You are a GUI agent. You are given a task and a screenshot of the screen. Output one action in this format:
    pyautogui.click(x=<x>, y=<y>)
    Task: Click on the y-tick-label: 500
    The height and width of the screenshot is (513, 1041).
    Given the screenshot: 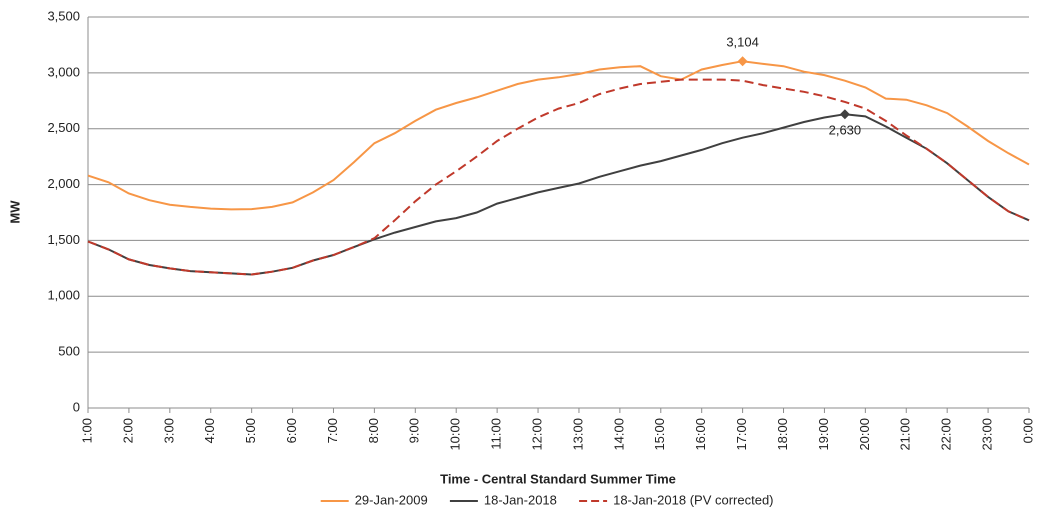 What is the action you would take?
    pyautogui.click(x=69, y=351)
    